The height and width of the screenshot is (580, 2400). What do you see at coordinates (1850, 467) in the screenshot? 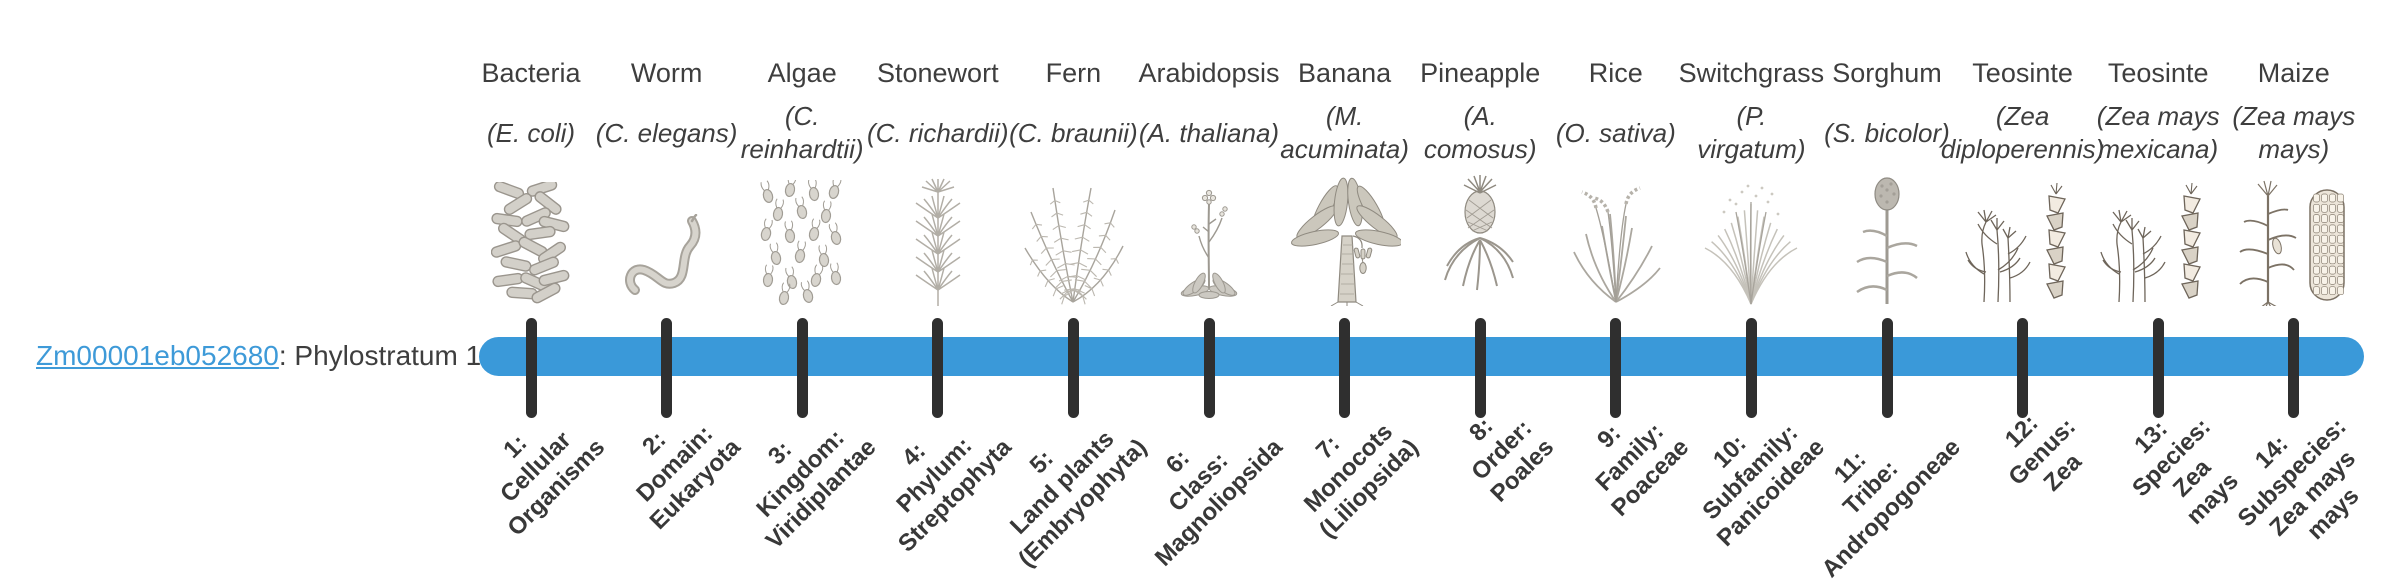
I see `stage-label-line: 11:` at bounding box center [1850, 467].